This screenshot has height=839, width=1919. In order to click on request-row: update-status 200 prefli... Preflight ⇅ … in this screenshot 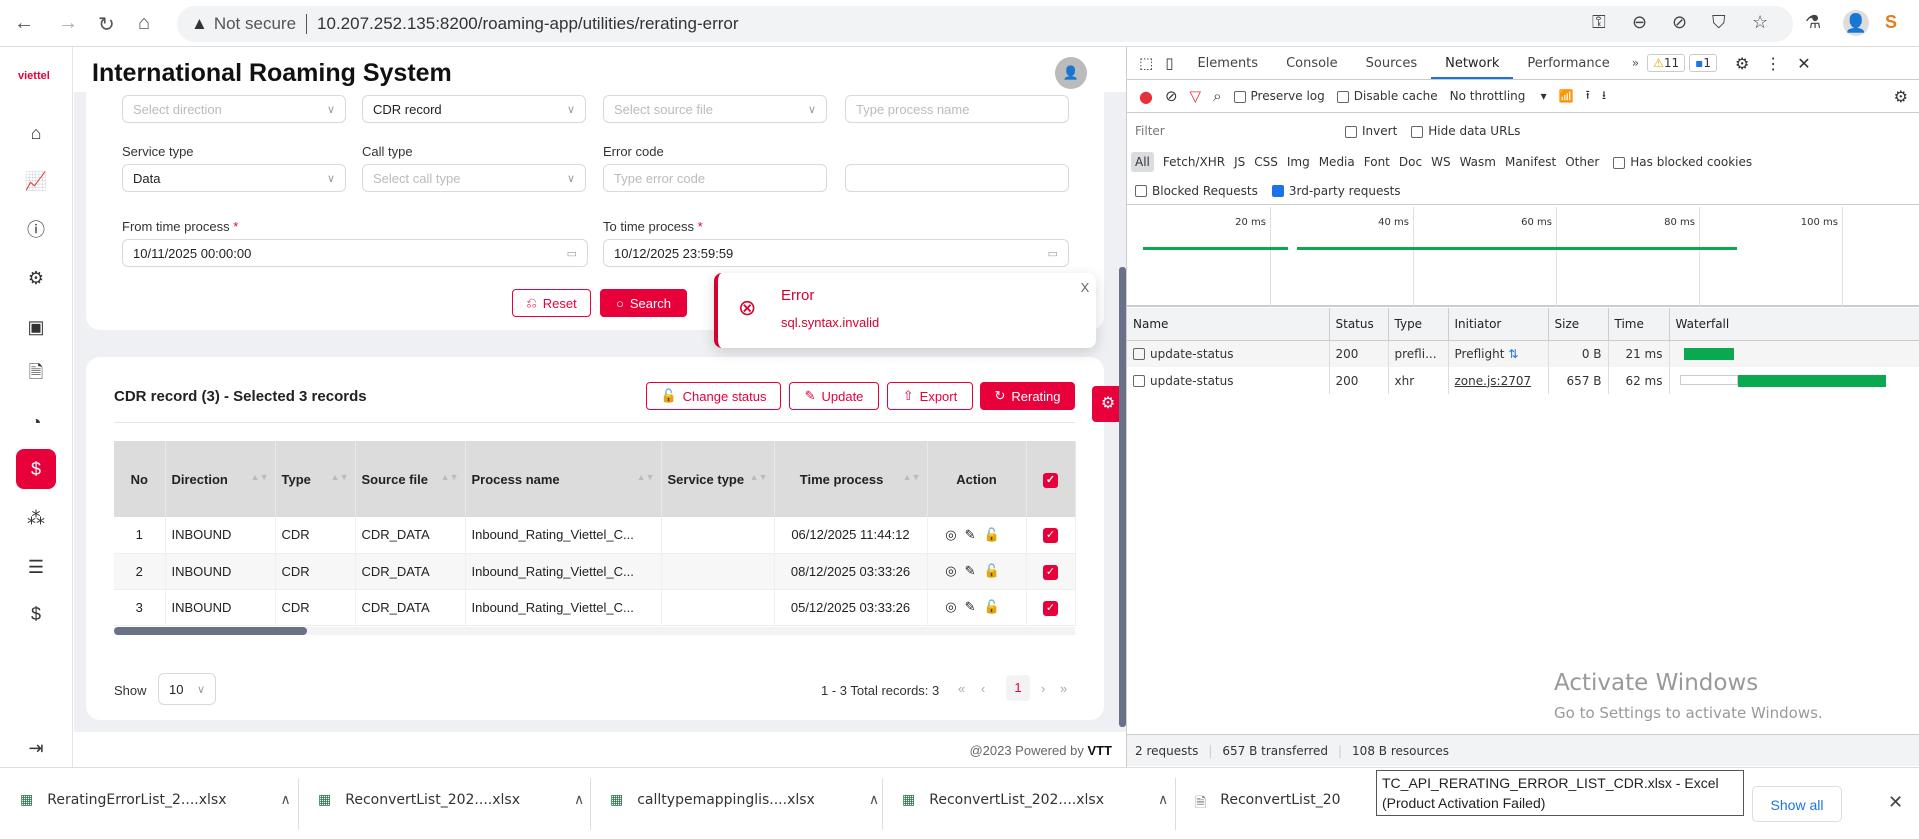, I will do `click(1523, 353)`.